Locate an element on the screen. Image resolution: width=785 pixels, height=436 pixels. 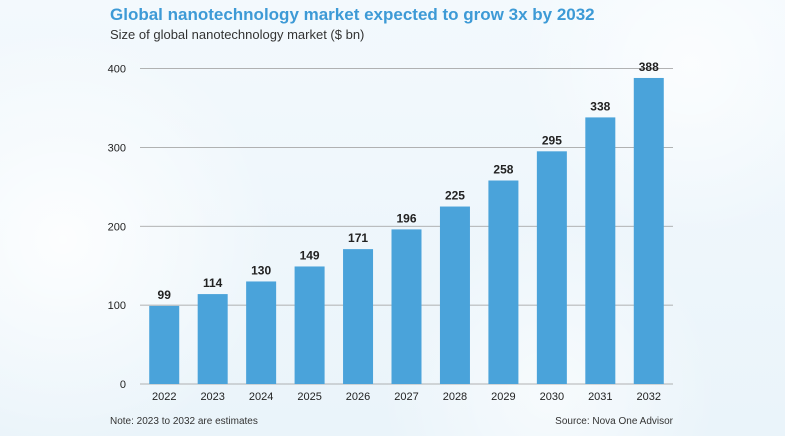
y-tick-label: 300 is located at coordinates (117, 148).